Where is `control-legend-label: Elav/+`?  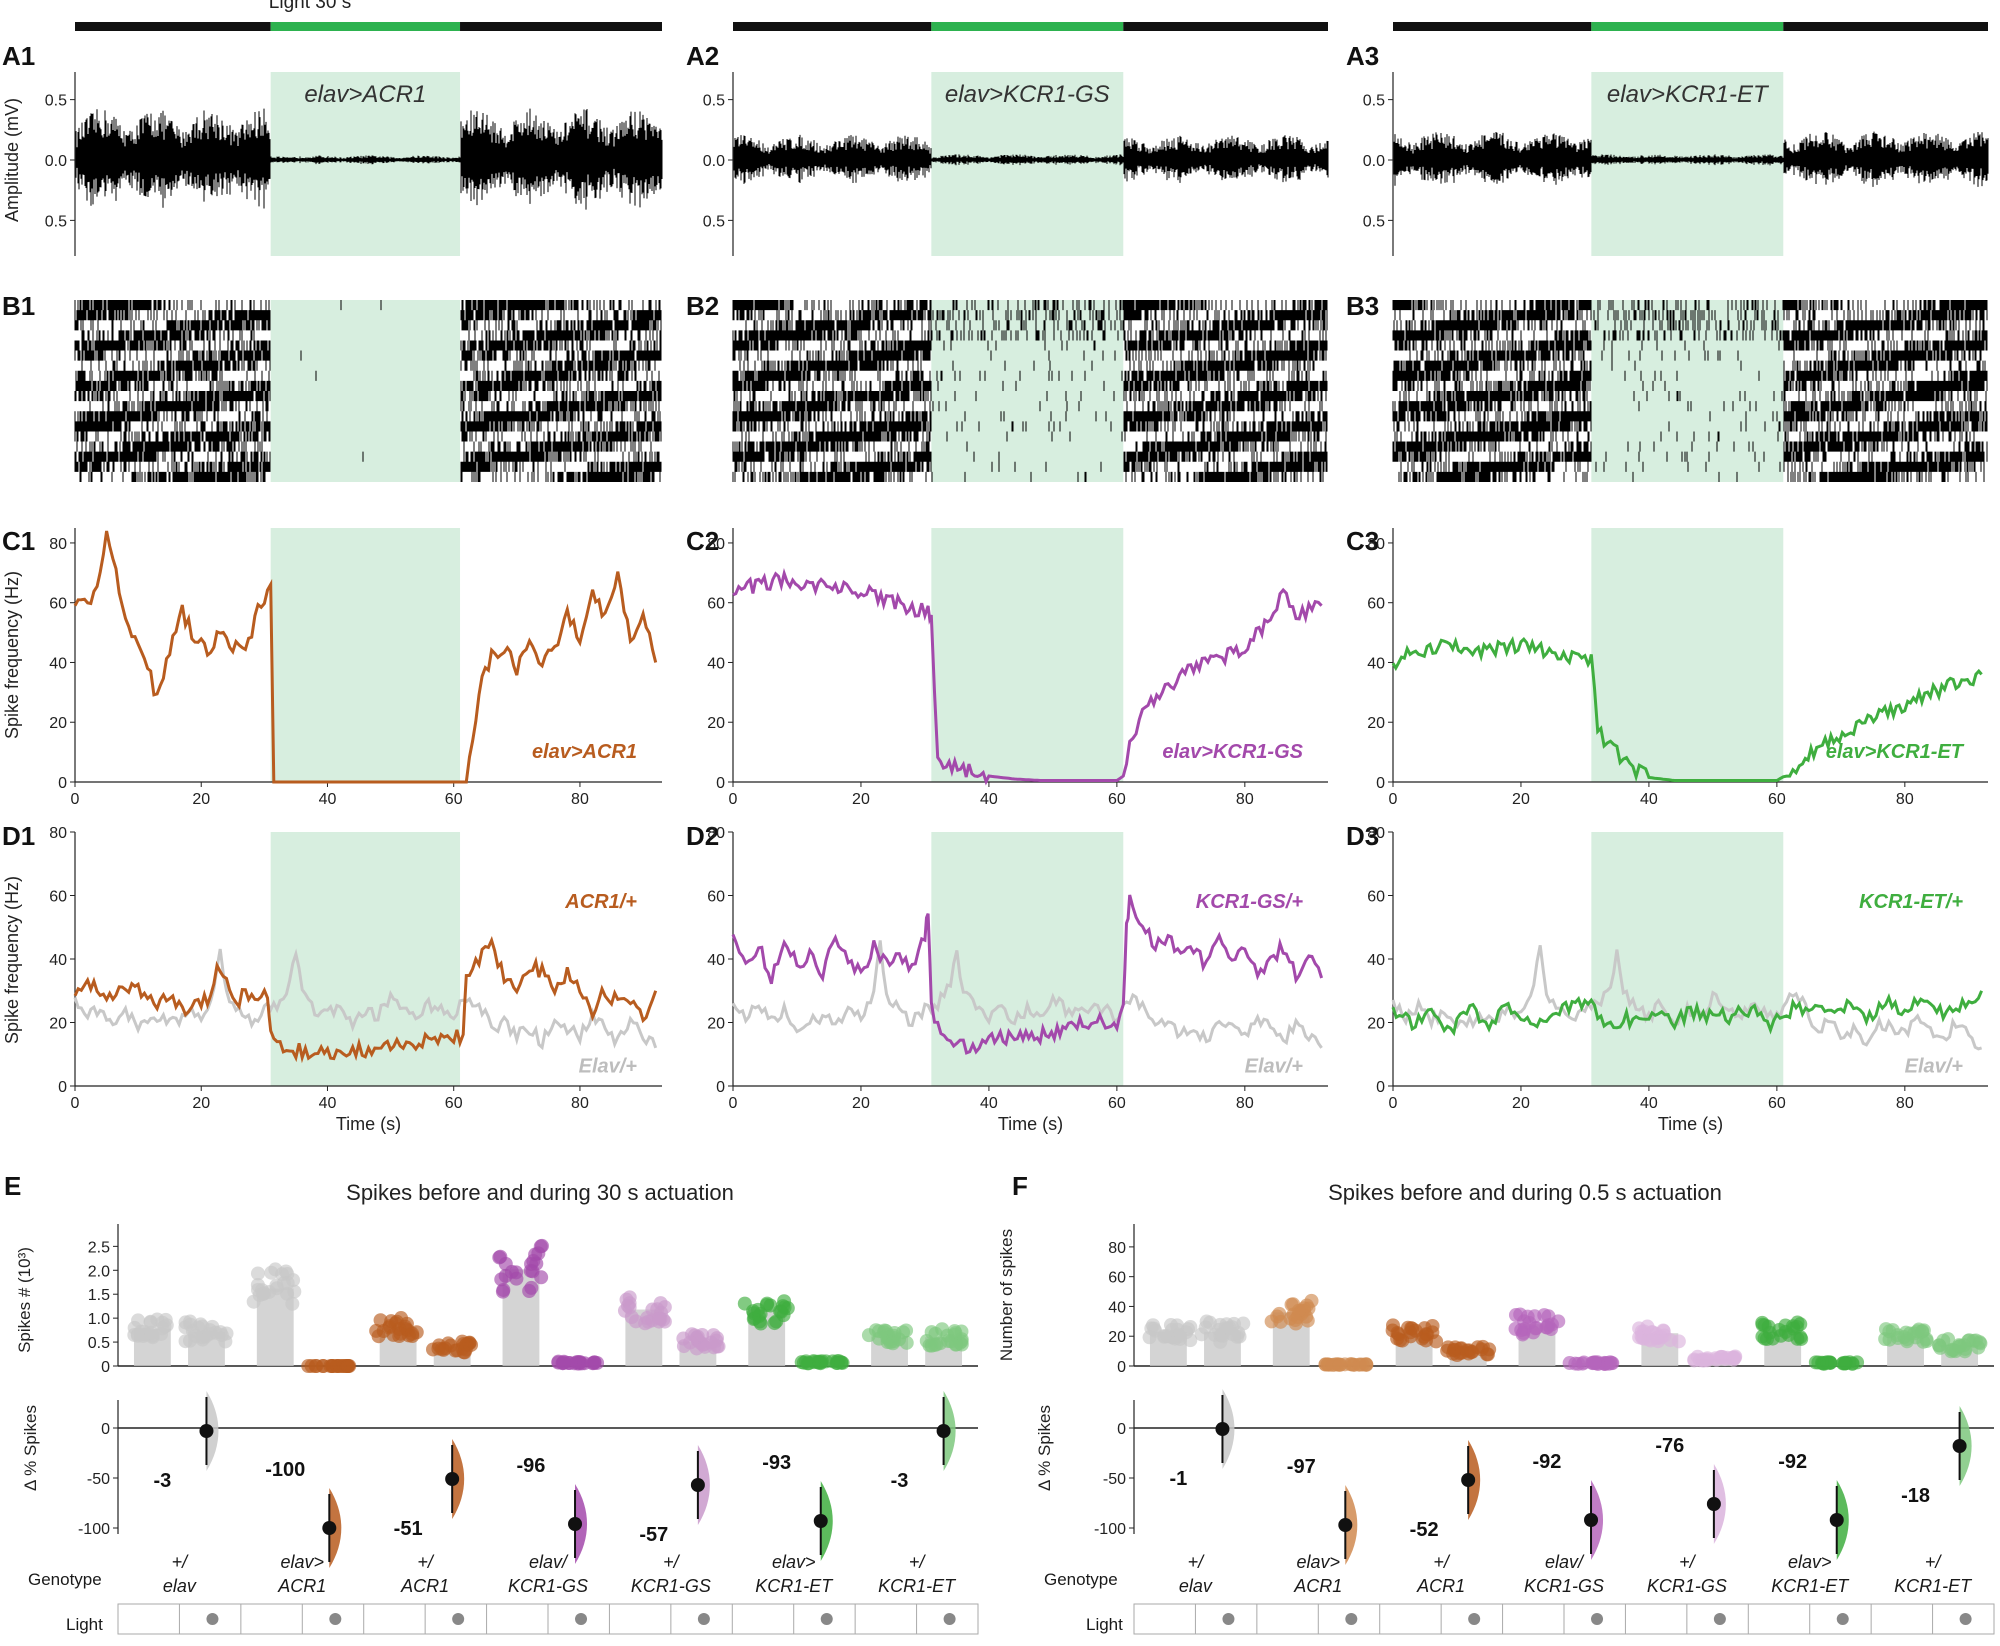
control-legend-label: Elav/+ is located at coordinates (1934, 1066).